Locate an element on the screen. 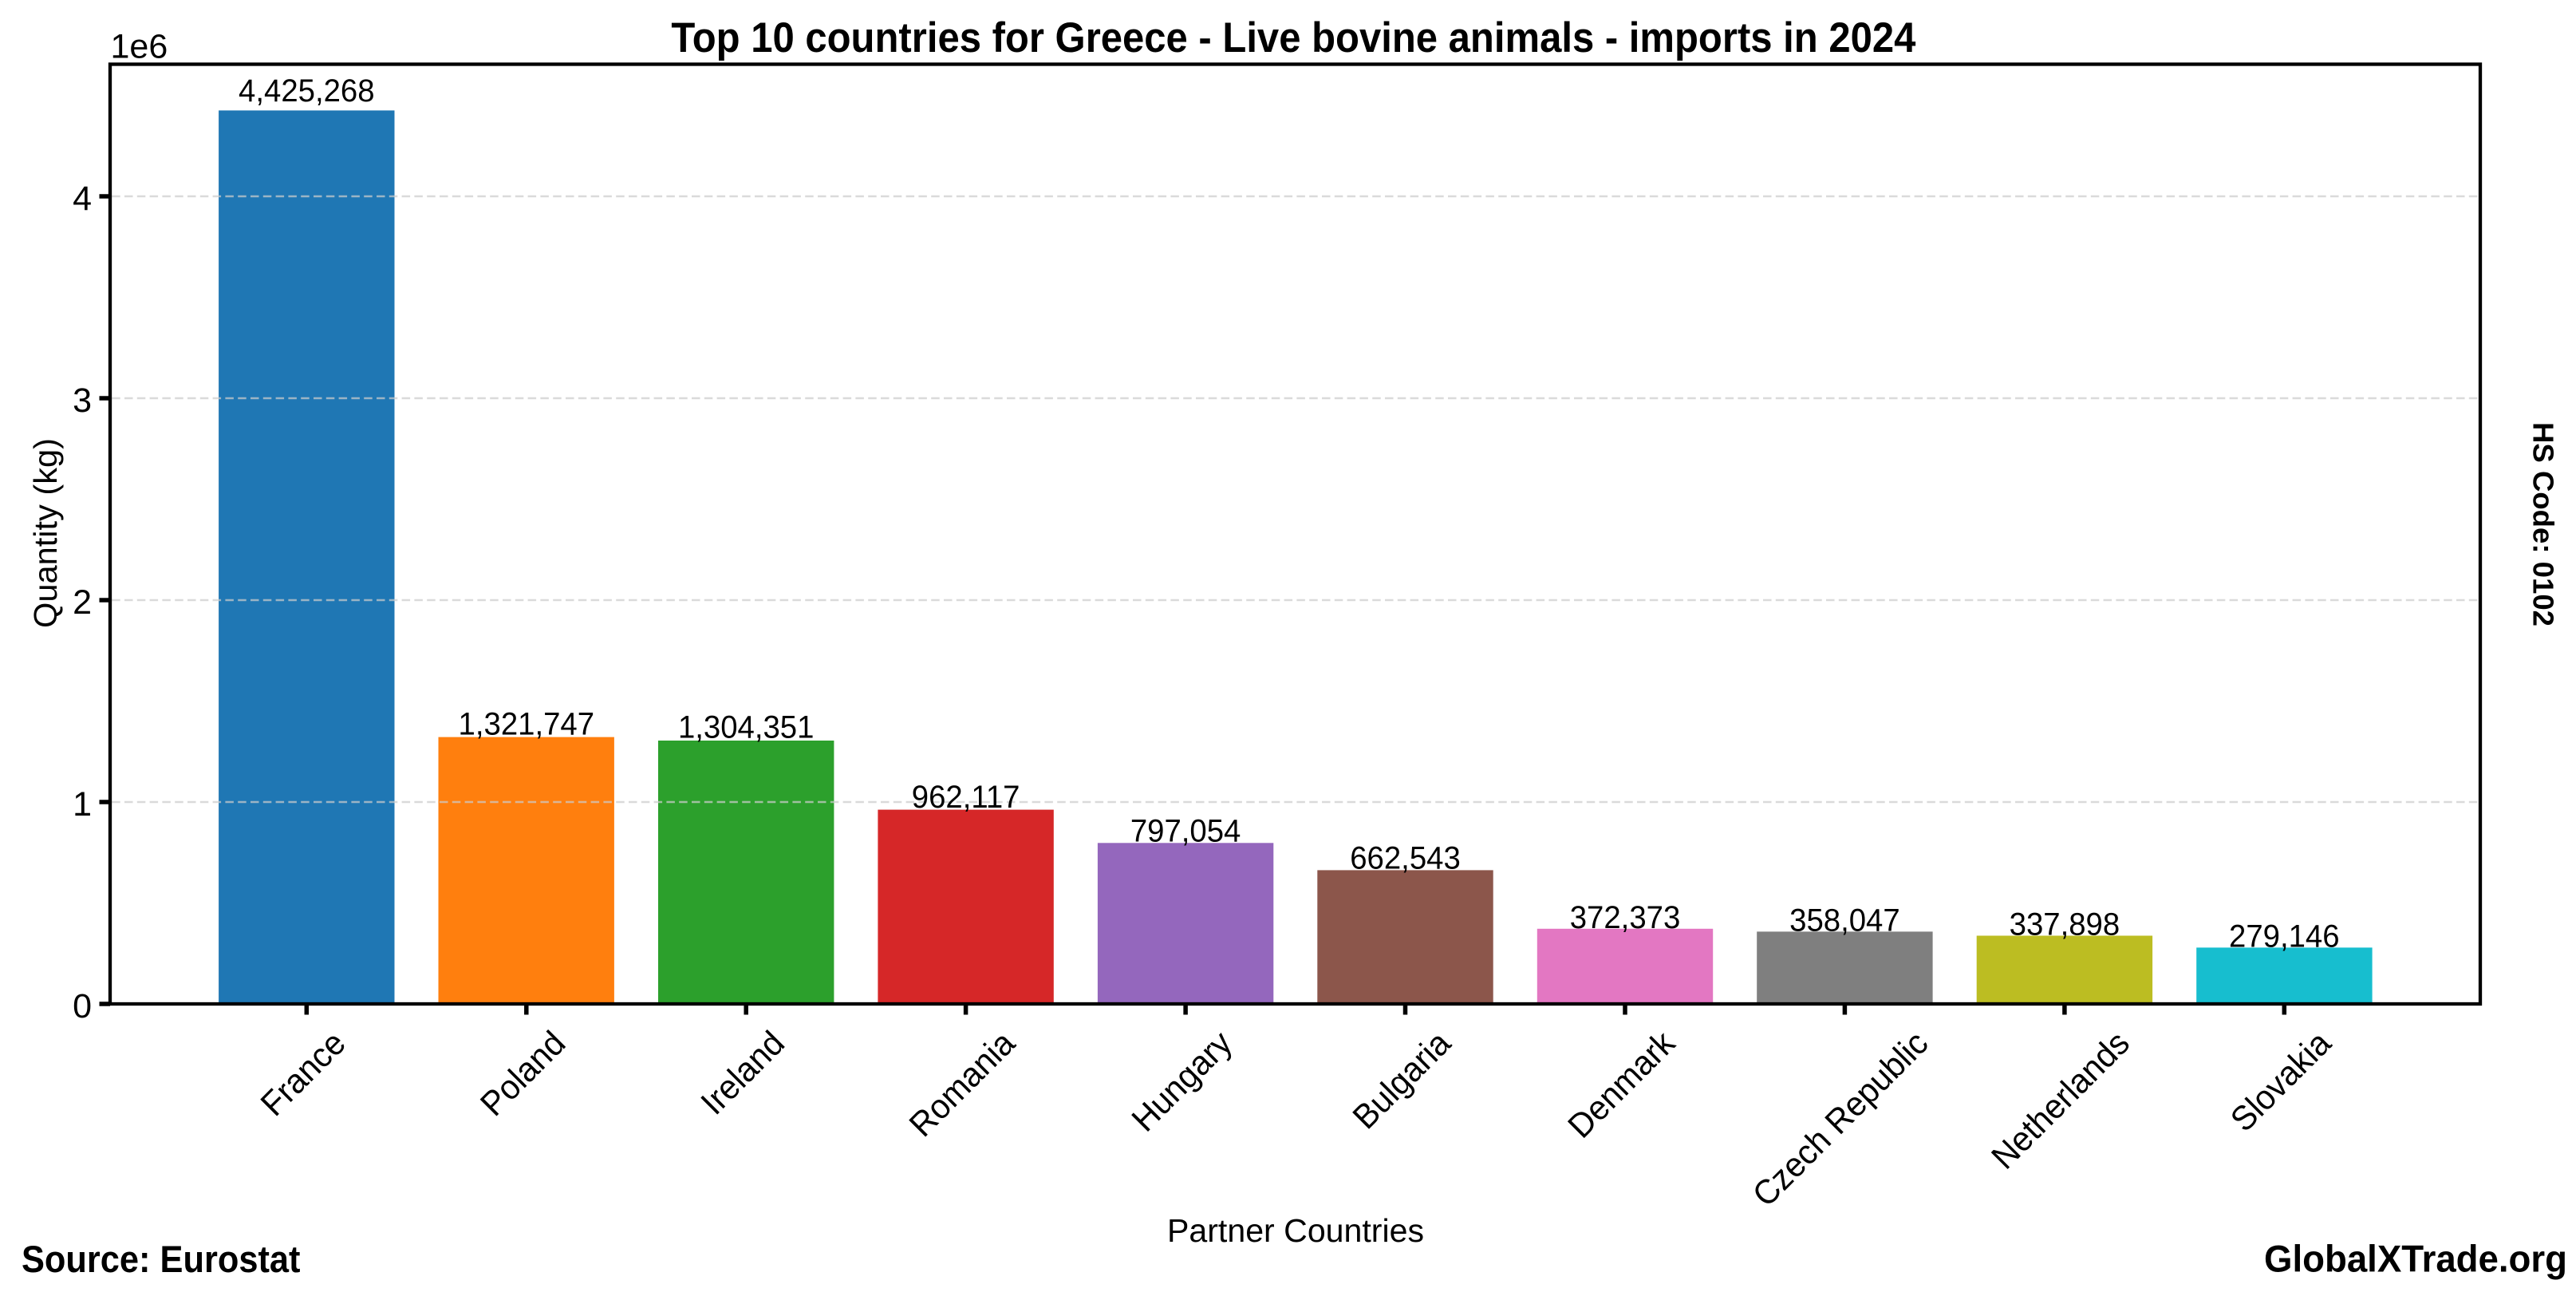 The image size is (2576, 1296). svg-text: 1,321,747 is located at coordinates (527, 724).